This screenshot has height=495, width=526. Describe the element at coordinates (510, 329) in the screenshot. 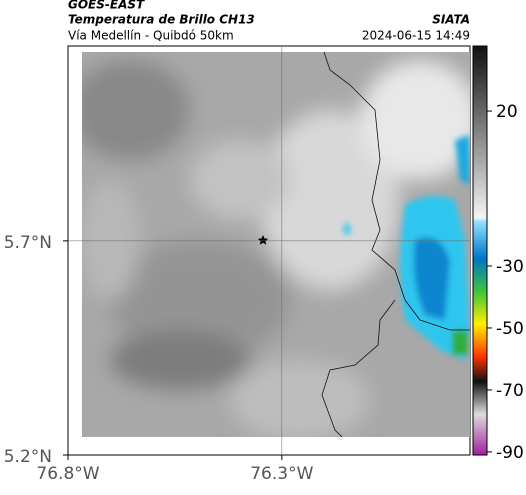

I see `colorbar-tick-label: -50` at that location.